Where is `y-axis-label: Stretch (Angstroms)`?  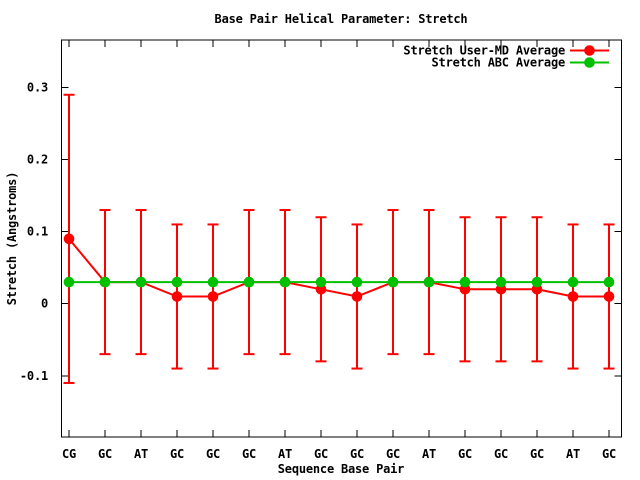
y-axis-label: Stretch (Angstroms) is located at coordinates (12, 238).